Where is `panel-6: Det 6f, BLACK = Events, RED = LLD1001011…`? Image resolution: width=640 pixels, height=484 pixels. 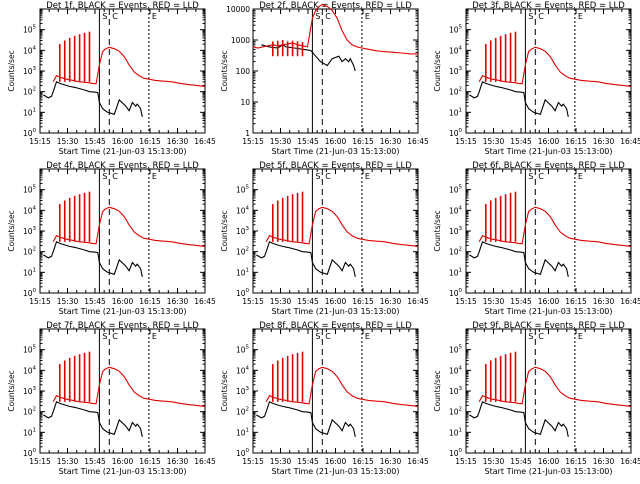
panel-6: Det 6f, BLACK = Events, RED = LLD1001011… is located at coordinates (536, 238).